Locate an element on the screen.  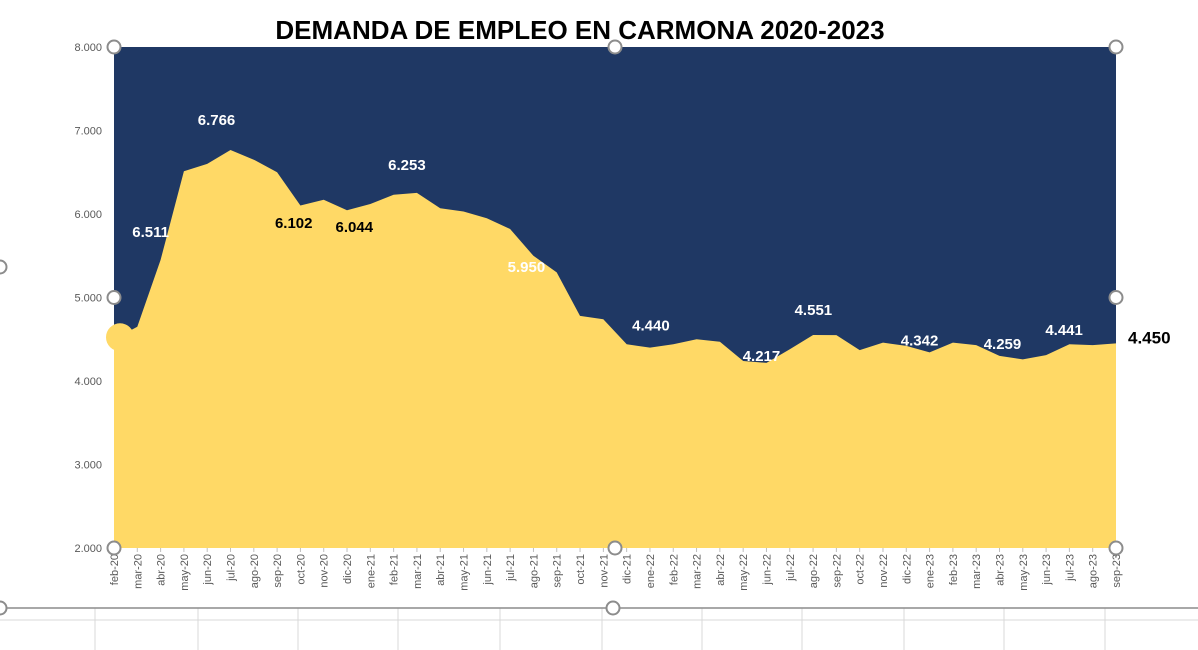
data-label: 6.044 is located at coordinates (355, 227).